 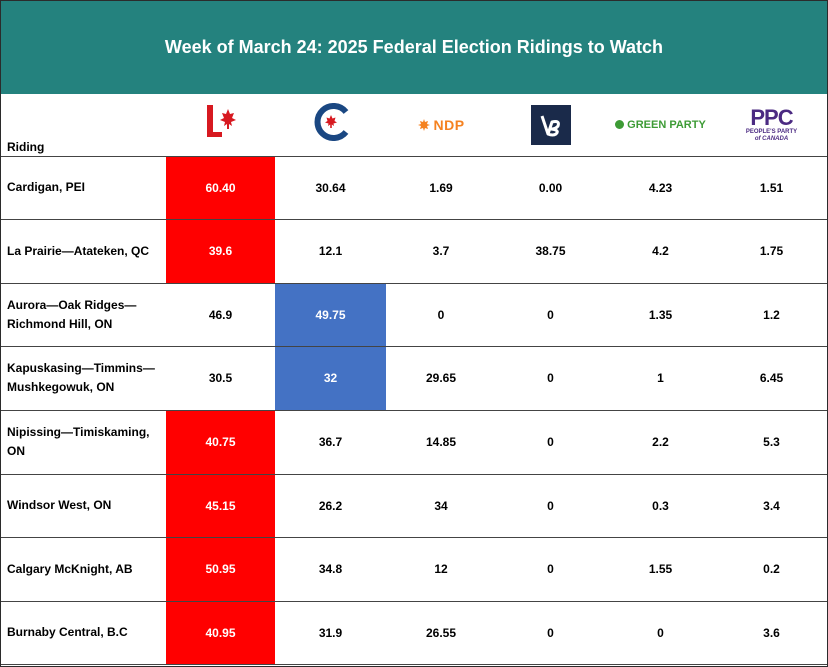 What do you see at coordinates (83, 125) in the screenshot?
I see `riding-column-header: Riding` at bounding box center [83, 125].